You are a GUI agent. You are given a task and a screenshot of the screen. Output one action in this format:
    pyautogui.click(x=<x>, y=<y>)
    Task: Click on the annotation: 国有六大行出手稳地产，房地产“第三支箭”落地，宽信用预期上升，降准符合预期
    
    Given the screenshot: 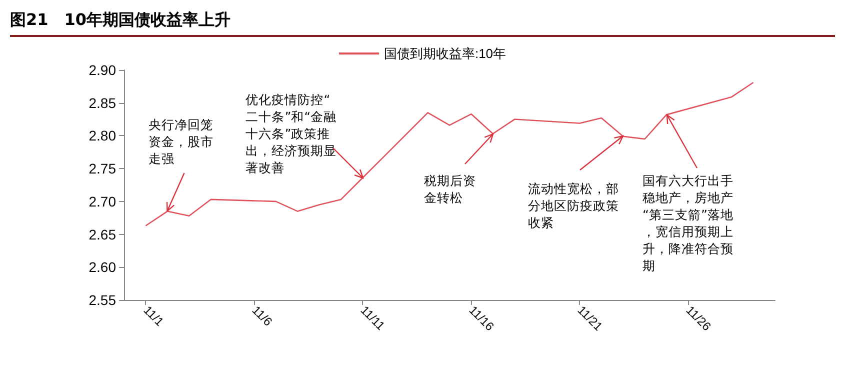 What is the action you would take?
    pyautogui.click(x=688, y=223)
    